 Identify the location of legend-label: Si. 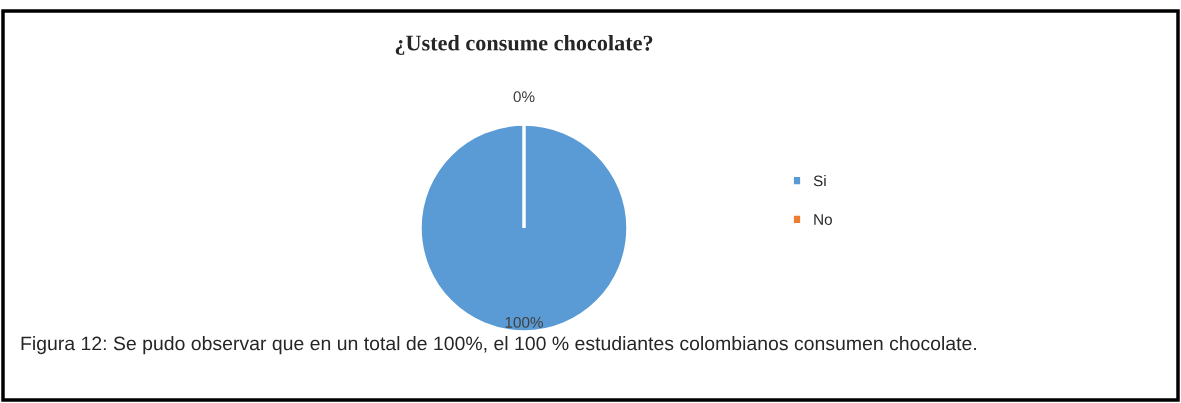
(819, 181).